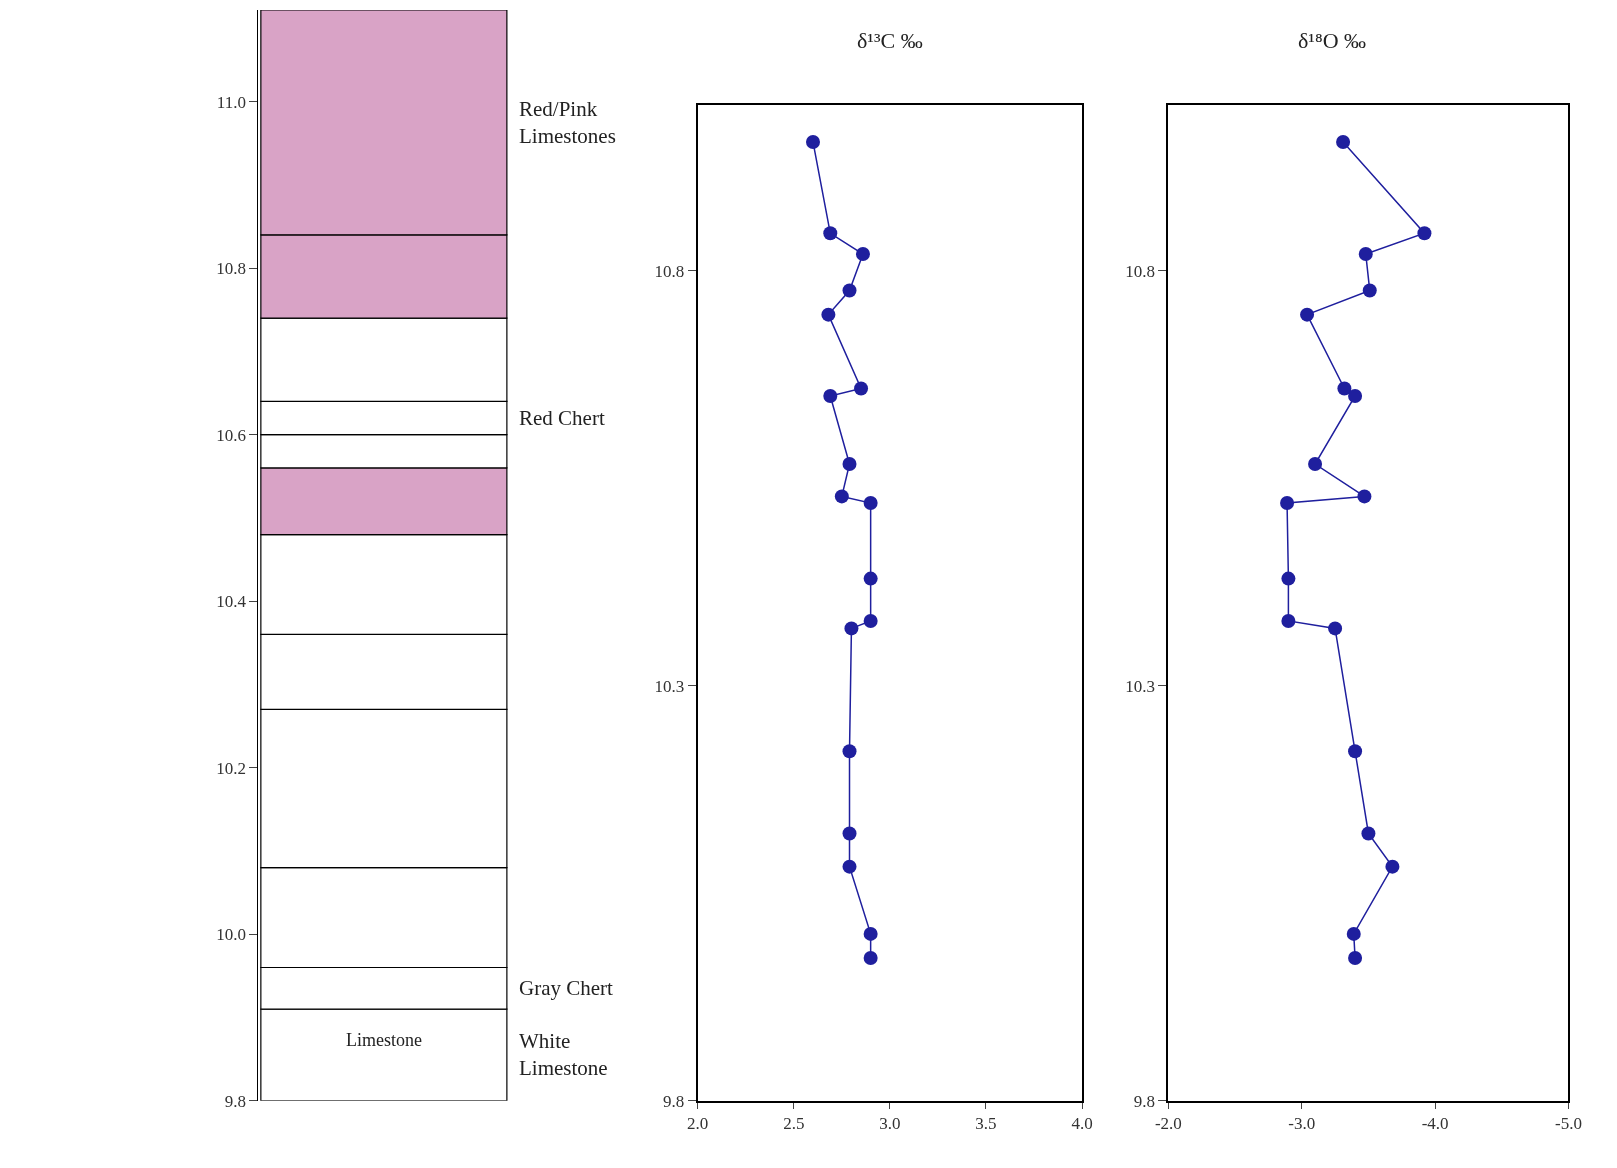 The width and height of the screenshot is (1617, 1168). Describe the element at coordinates (698, 1124) in the screenshot. I see `x-tick-label: 2.0` at that location.